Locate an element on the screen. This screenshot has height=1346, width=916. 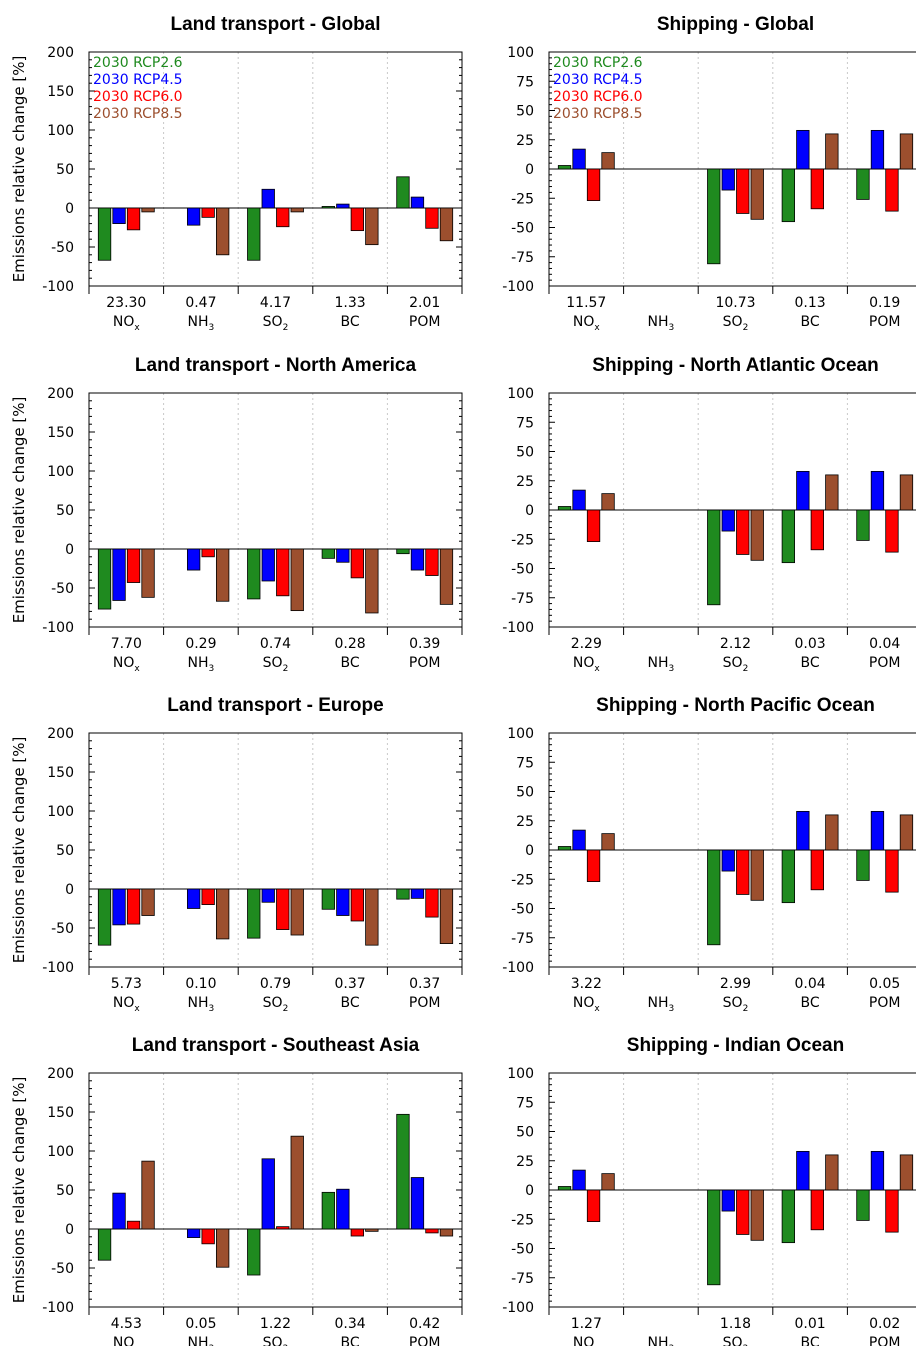
chart-title: Land transport - Global is located at coordinates (275, 24).